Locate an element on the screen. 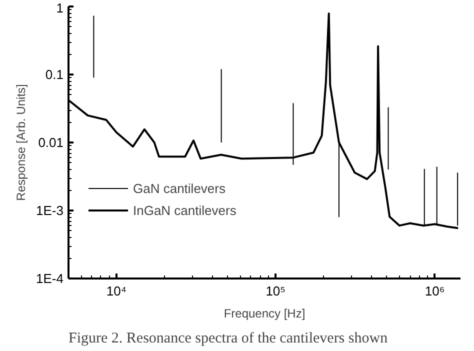 Image resolution: width=474 pixels, height=351 pixels. y-axis-title: Response [Arb. Units] is located at coordinates (21, 142).